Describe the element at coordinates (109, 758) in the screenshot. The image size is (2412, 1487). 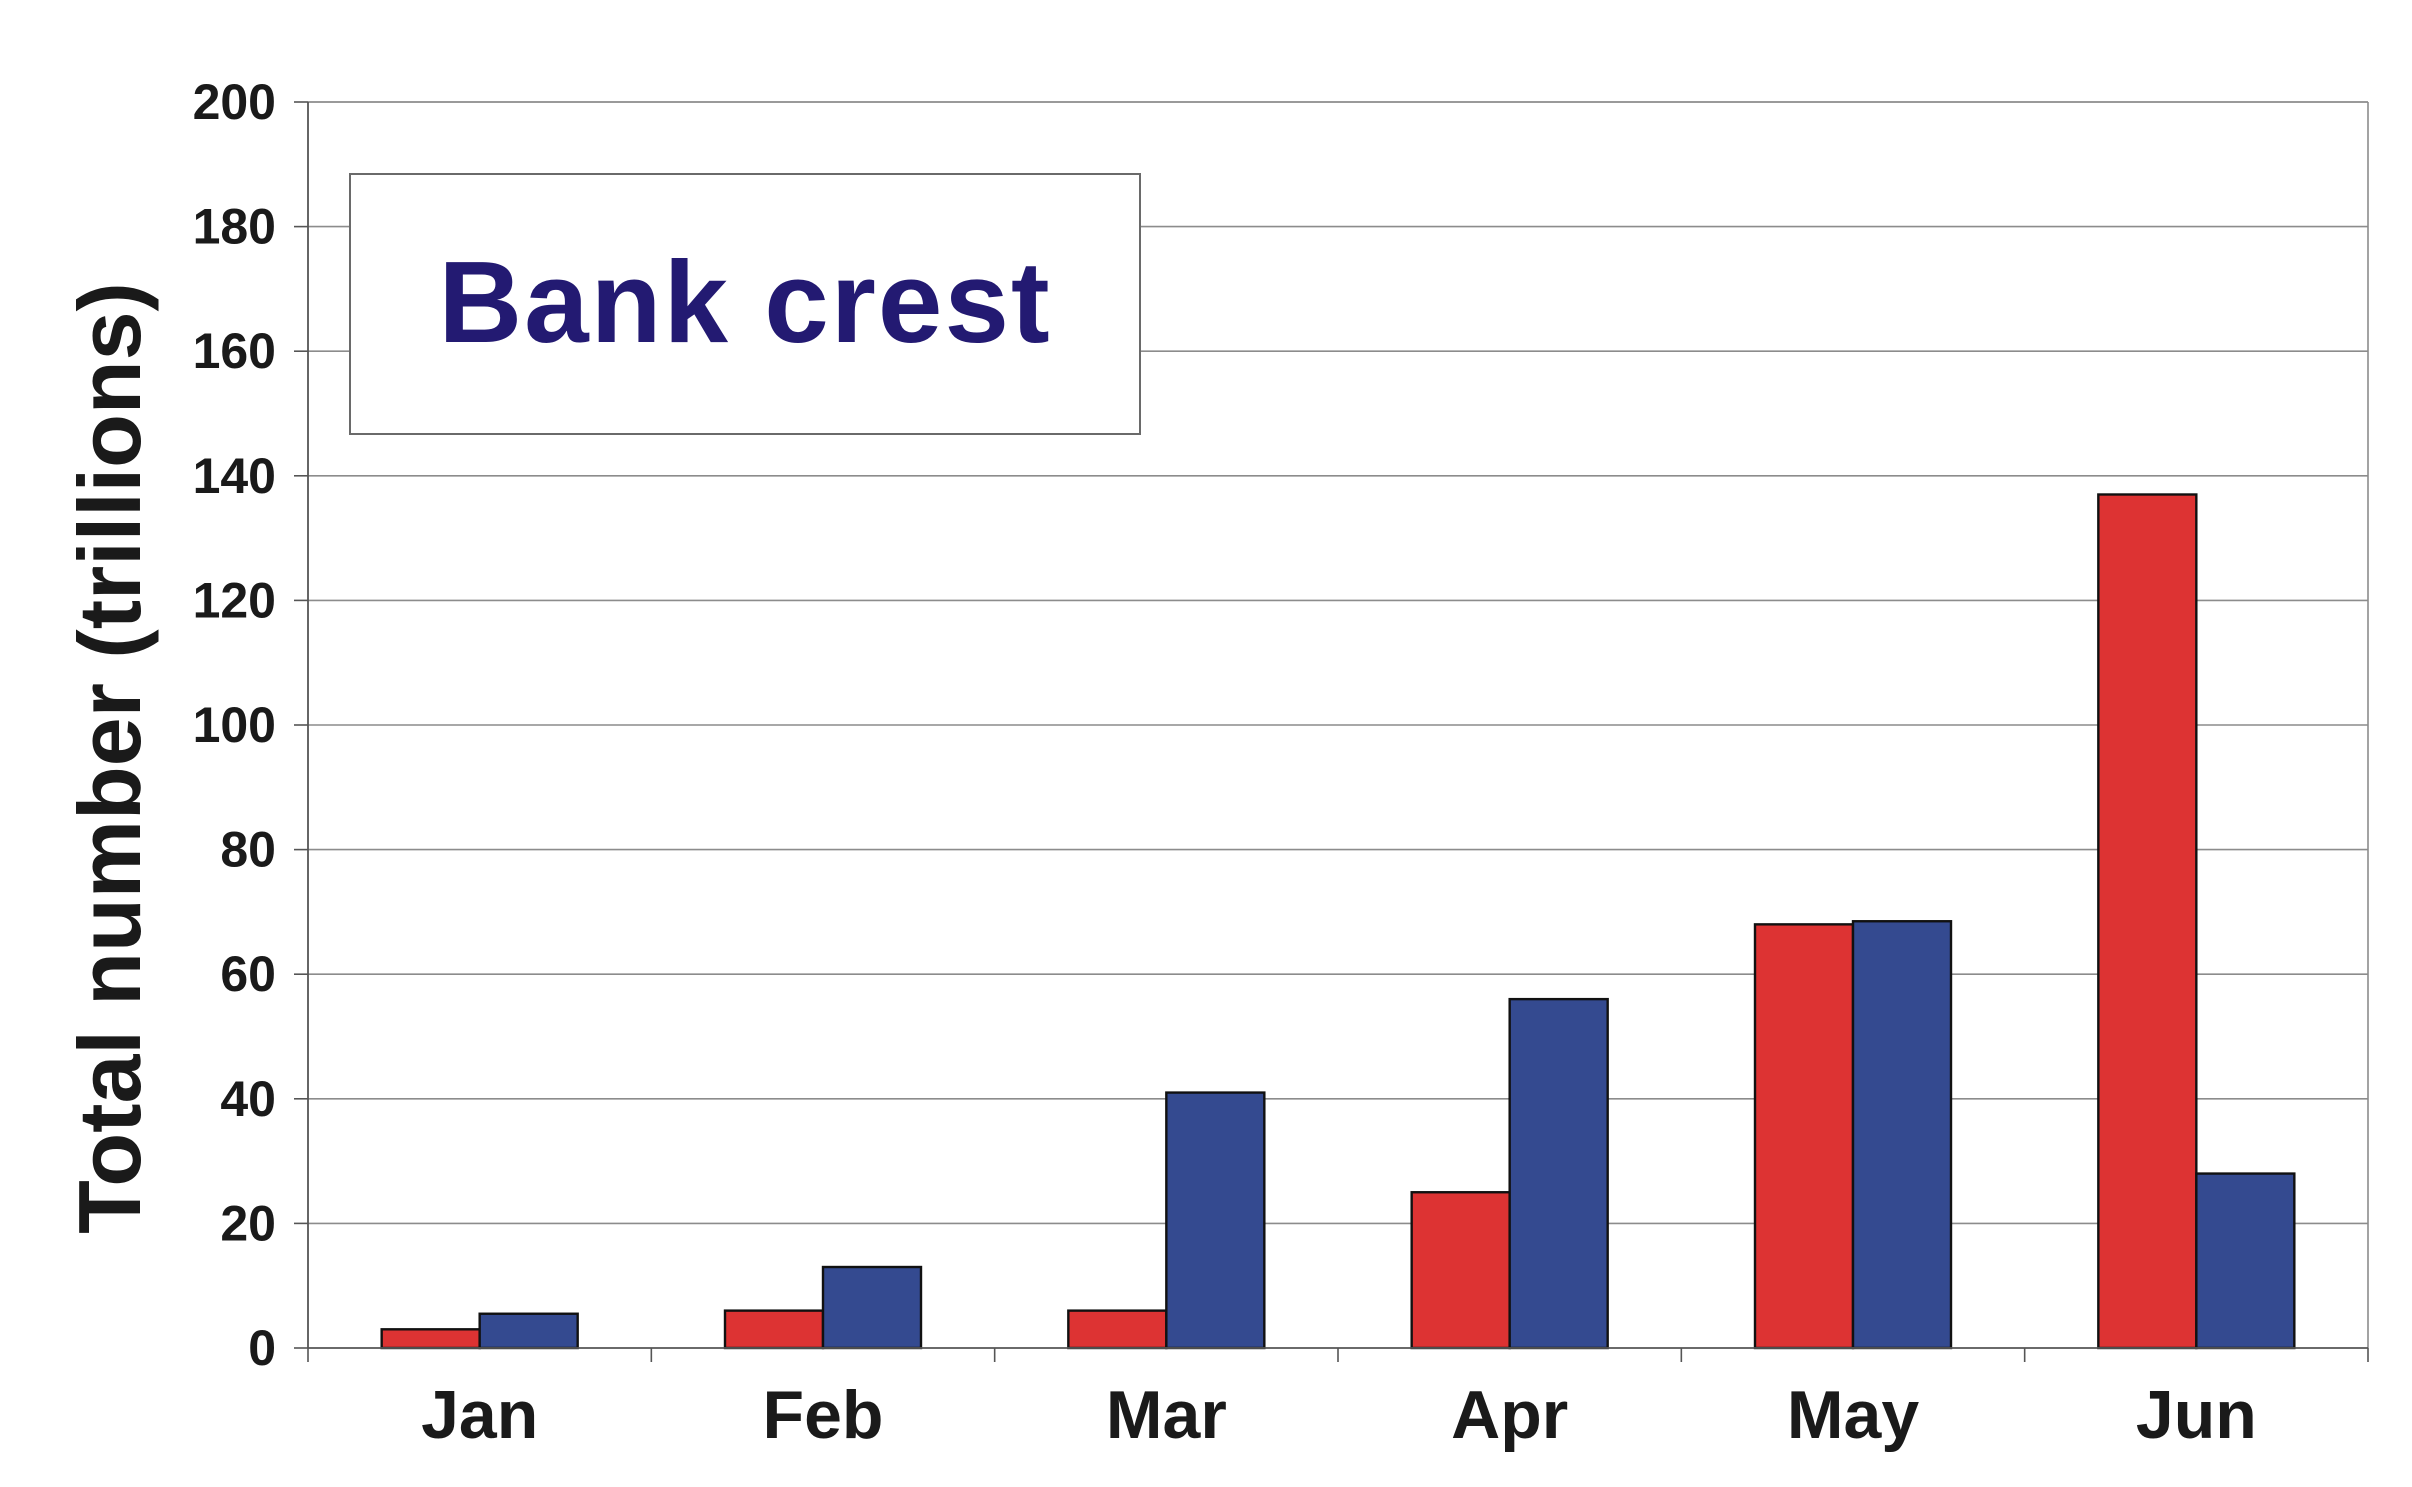
I see `y-axis-title: Total number (trillions)` at that location.